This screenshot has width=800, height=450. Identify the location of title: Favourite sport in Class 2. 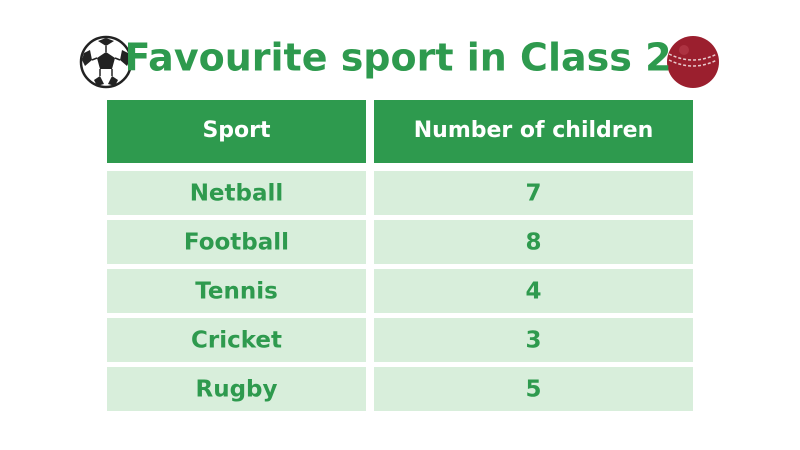
(397, 58).